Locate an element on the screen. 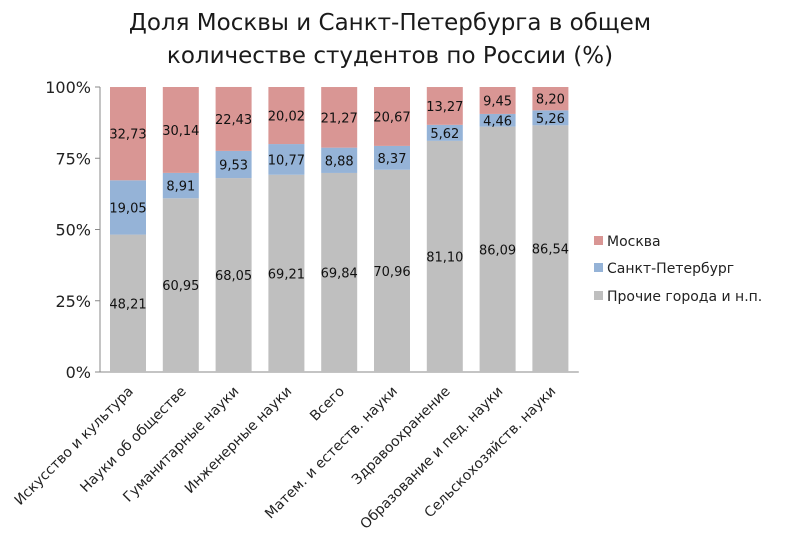 This screenshot has width=789, height=558. data-label: 8,37 is located at coordinates (392, 159).